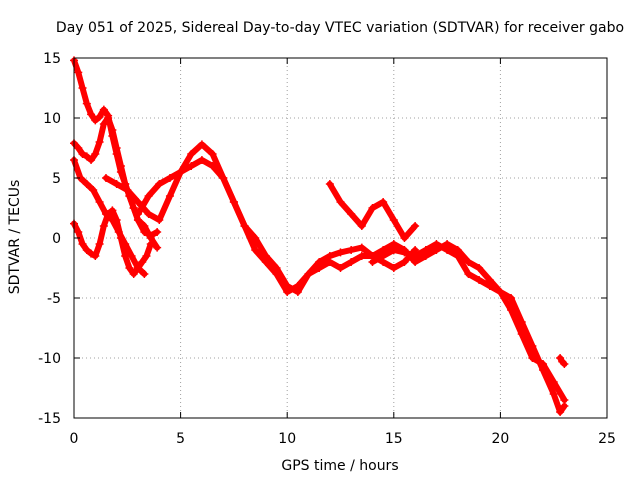 Image resolution: width=640 pixels, height=485 pixels. Describe the element at coordinates (112, 242) in the screenshot. I see `series-track-d` at that location.